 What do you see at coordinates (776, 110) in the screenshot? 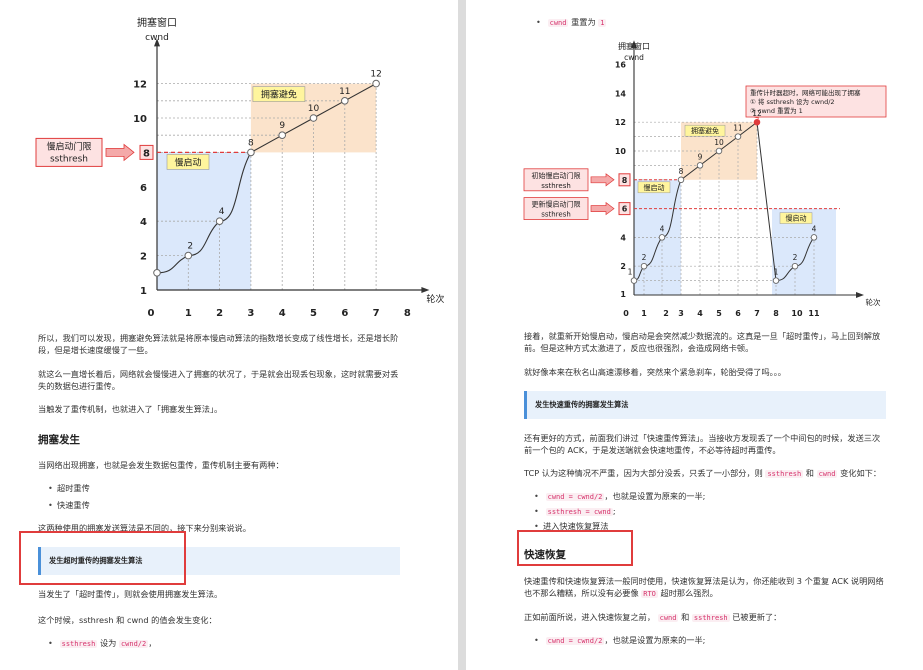
I see `timeout-note: ② cwnd 重置为 1` at bounding box center [776, 110].